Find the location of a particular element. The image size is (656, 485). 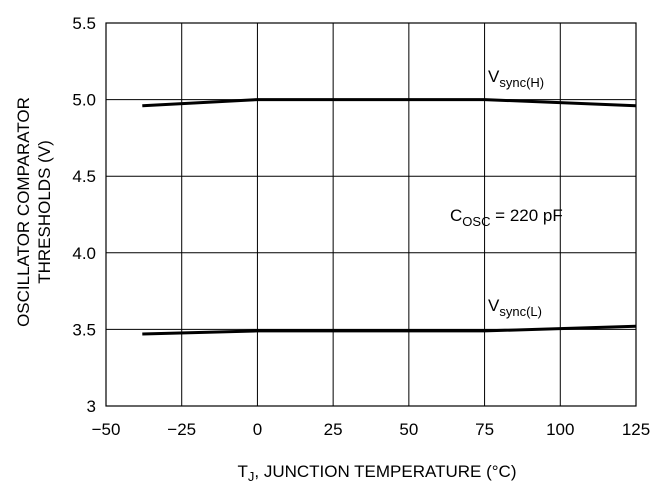

x-tick-label: 100 is located at coordinates (560, 429).